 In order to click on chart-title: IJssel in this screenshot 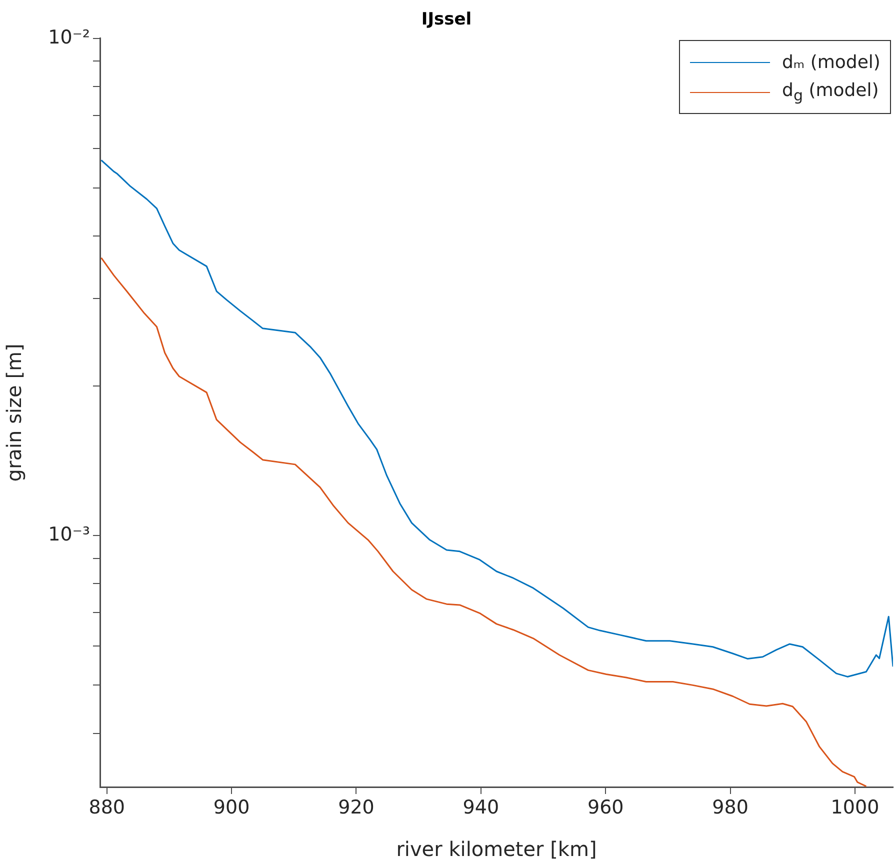, I will do `click(446, 20)`.